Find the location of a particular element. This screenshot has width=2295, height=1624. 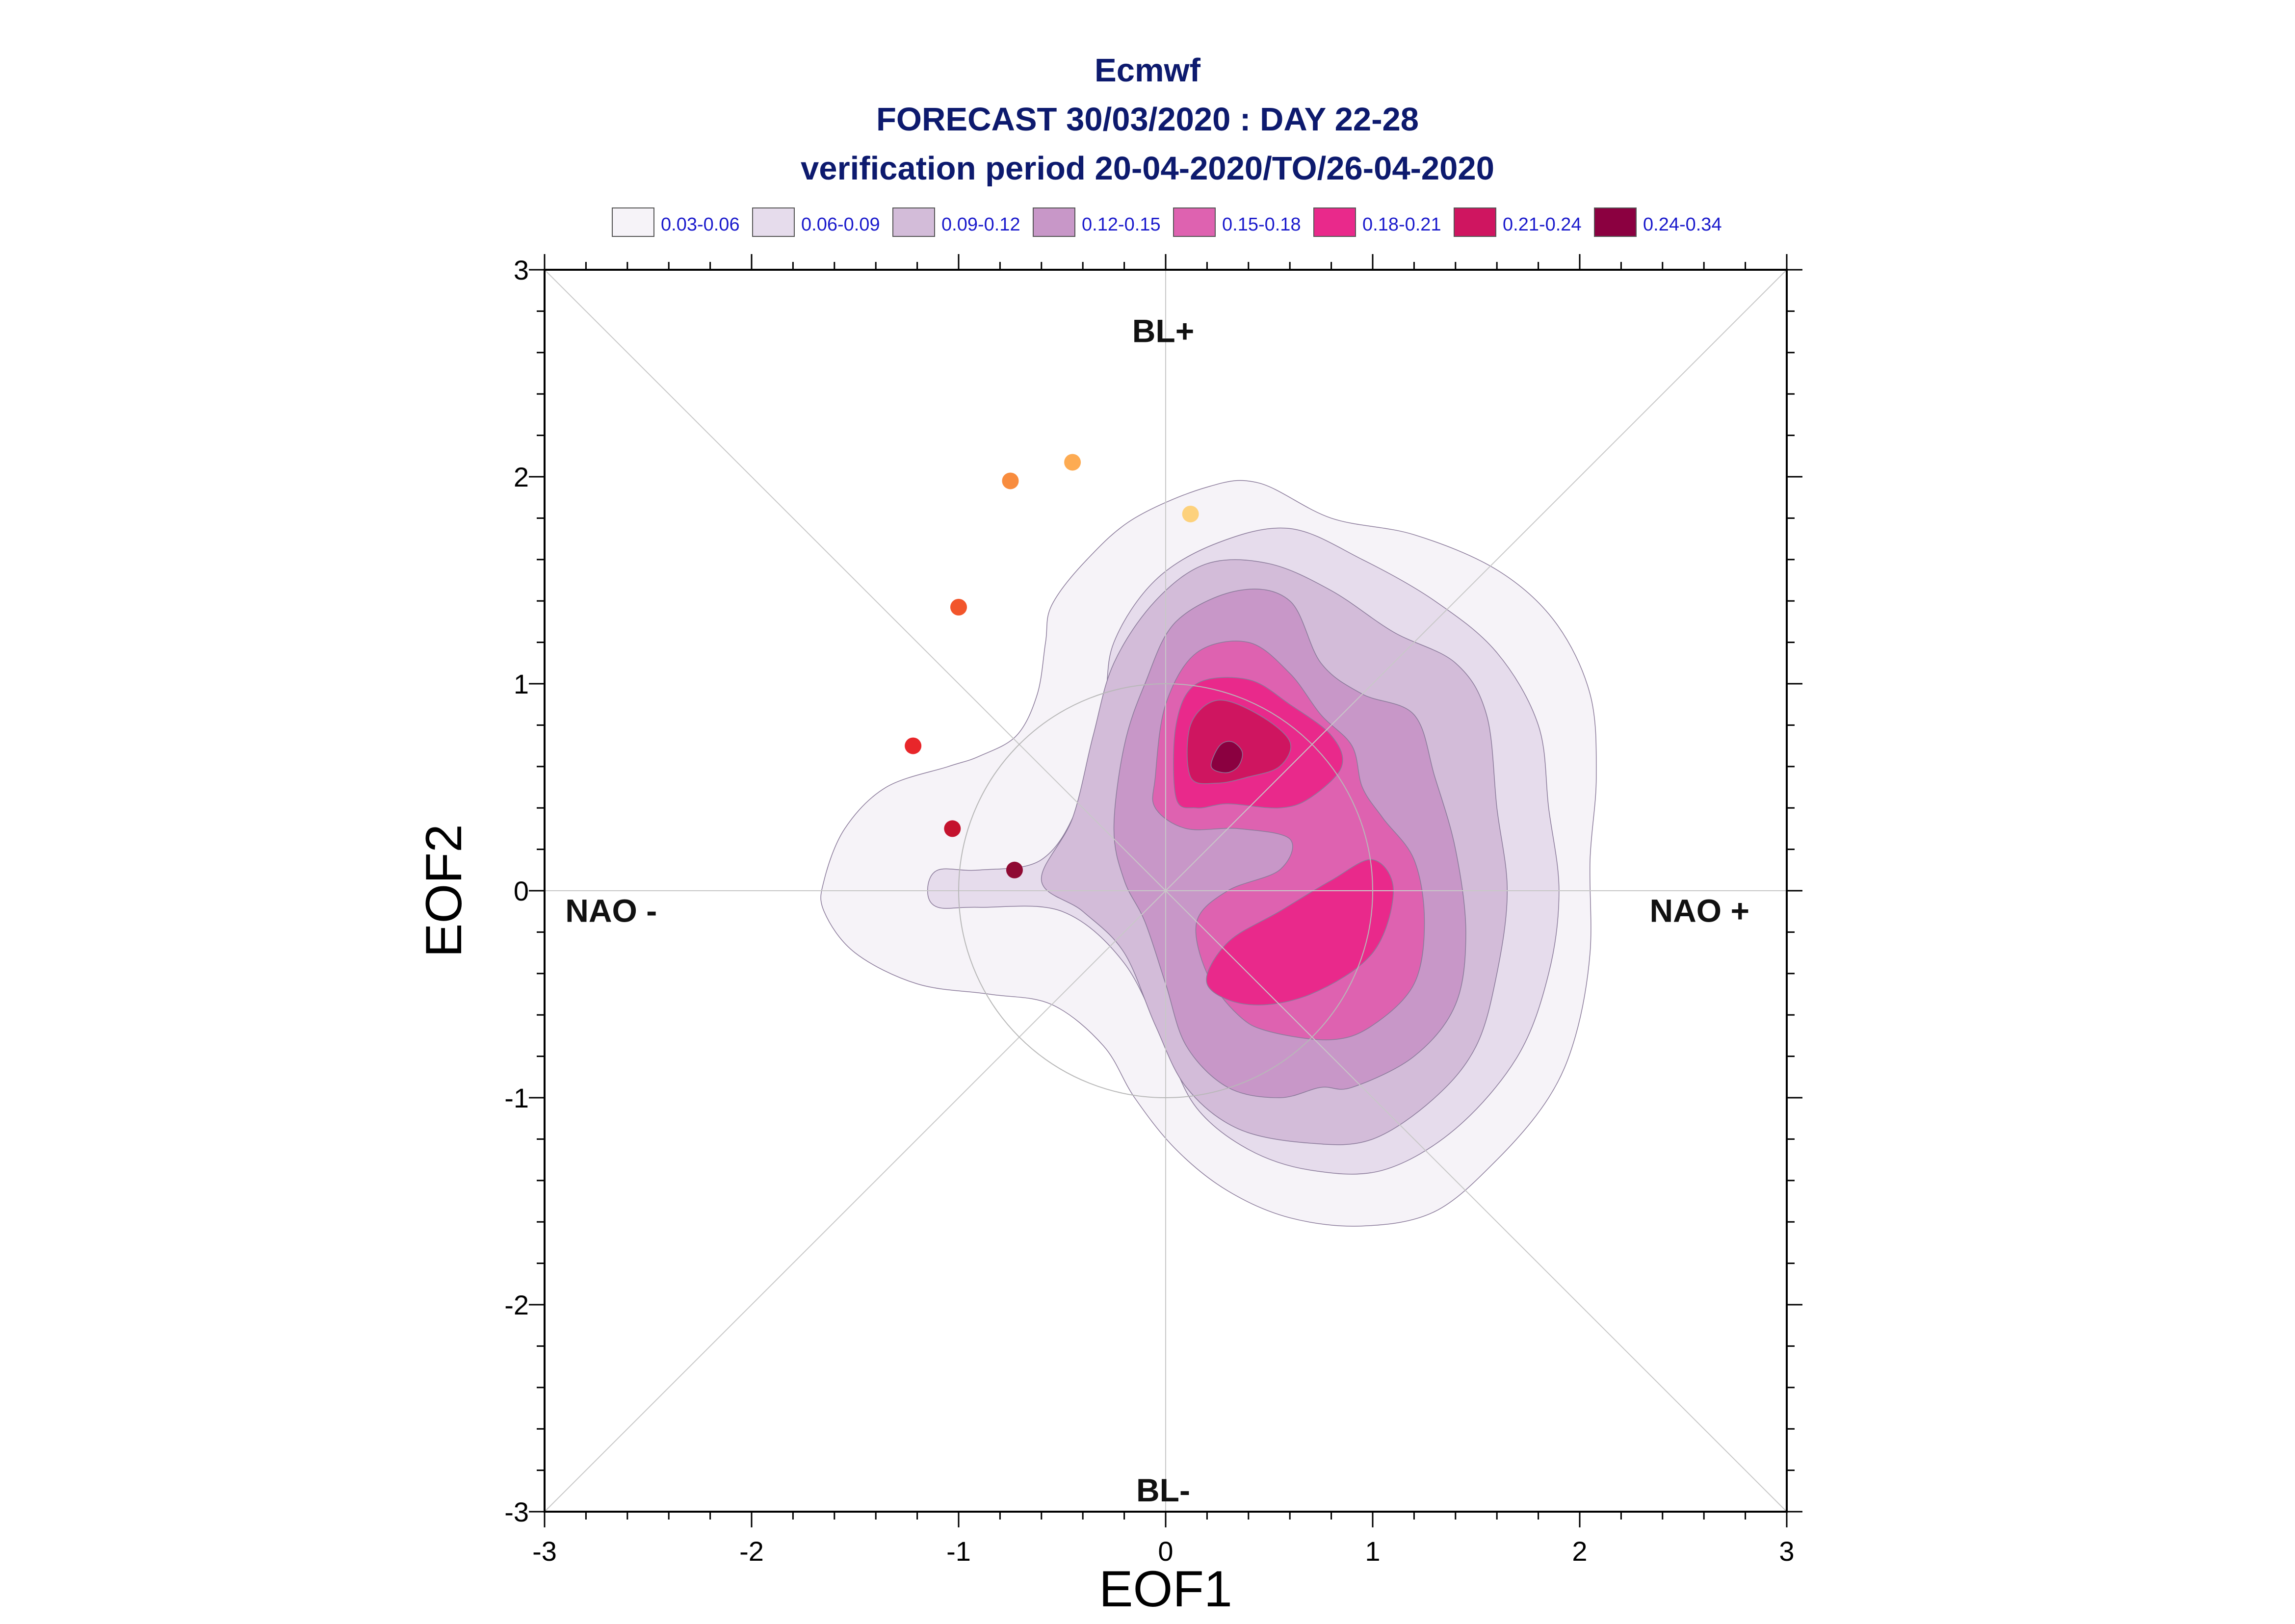

legend-label: 0.21-0.24 is located at coordinates (1542, 224).